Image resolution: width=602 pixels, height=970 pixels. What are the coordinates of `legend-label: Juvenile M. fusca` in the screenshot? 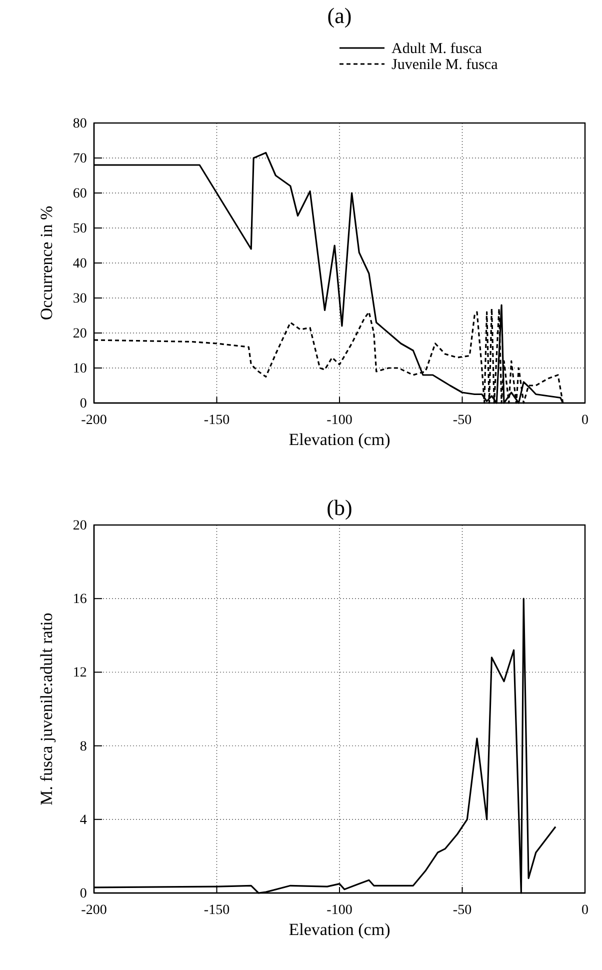 It's located at (445, 65).